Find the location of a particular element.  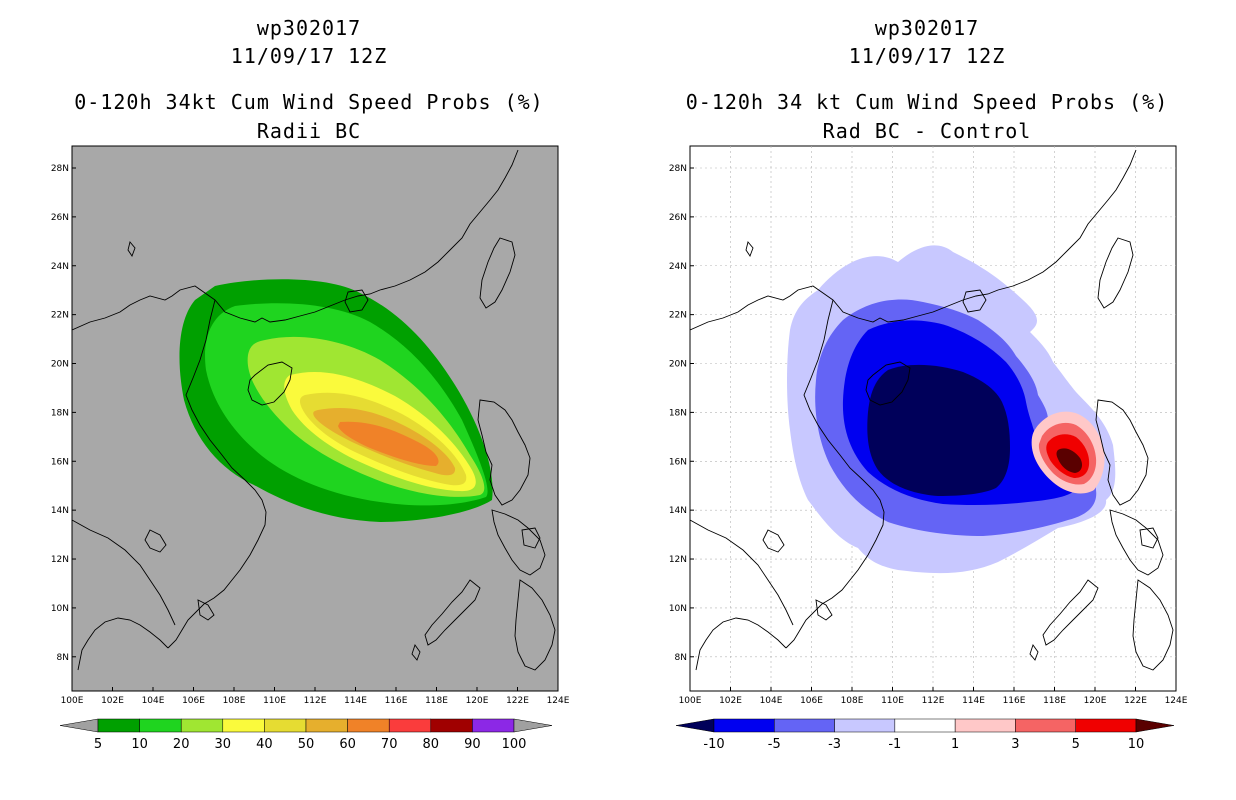

lon-tick-label: 102E is located at coordinates (730, 701).